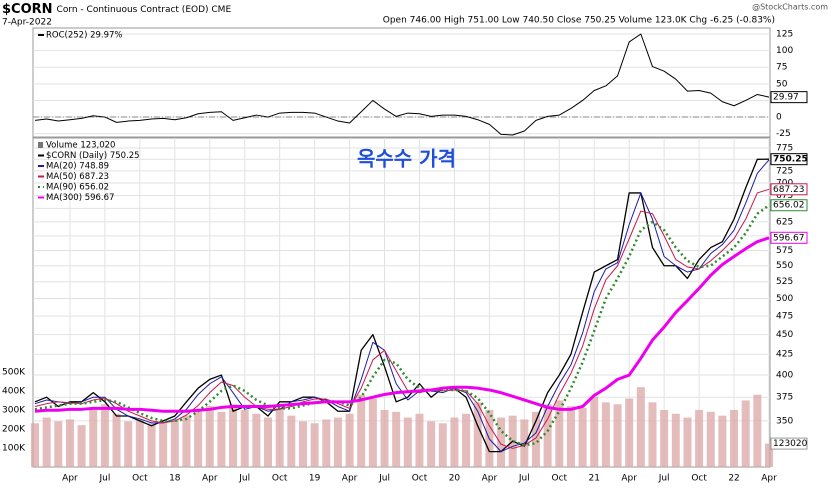  I want to click on y-tick-label: 350, so click(784, 421).